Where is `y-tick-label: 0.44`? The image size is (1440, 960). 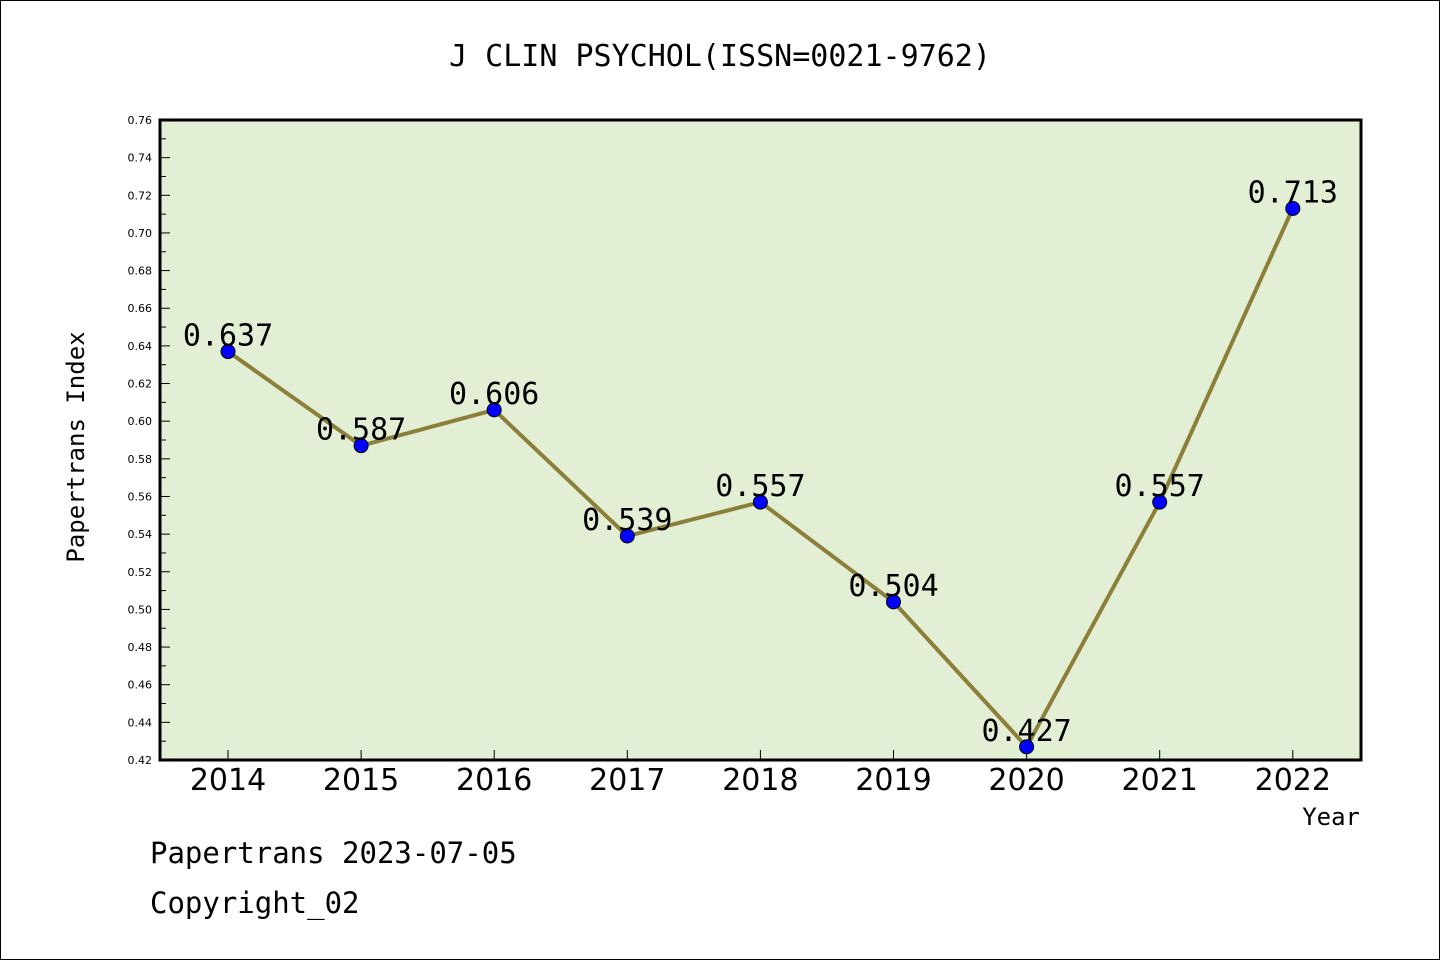
y-tick-label: 0.44 is located at coordinates (140, 722).